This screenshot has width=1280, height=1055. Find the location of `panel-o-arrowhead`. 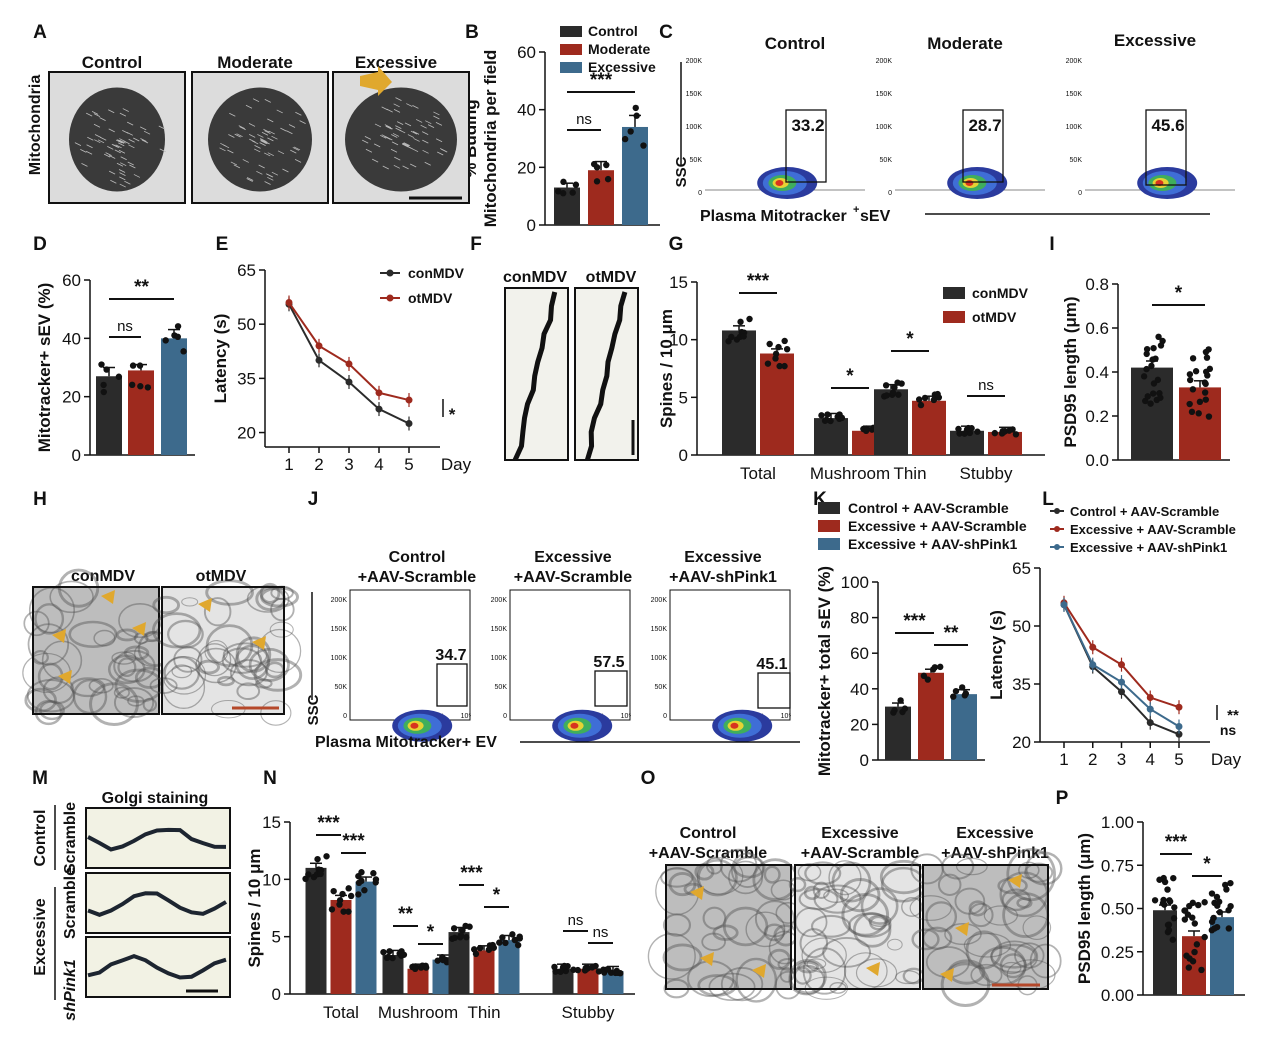

panel-o-arrowhead is located at coordinates (697, 893).